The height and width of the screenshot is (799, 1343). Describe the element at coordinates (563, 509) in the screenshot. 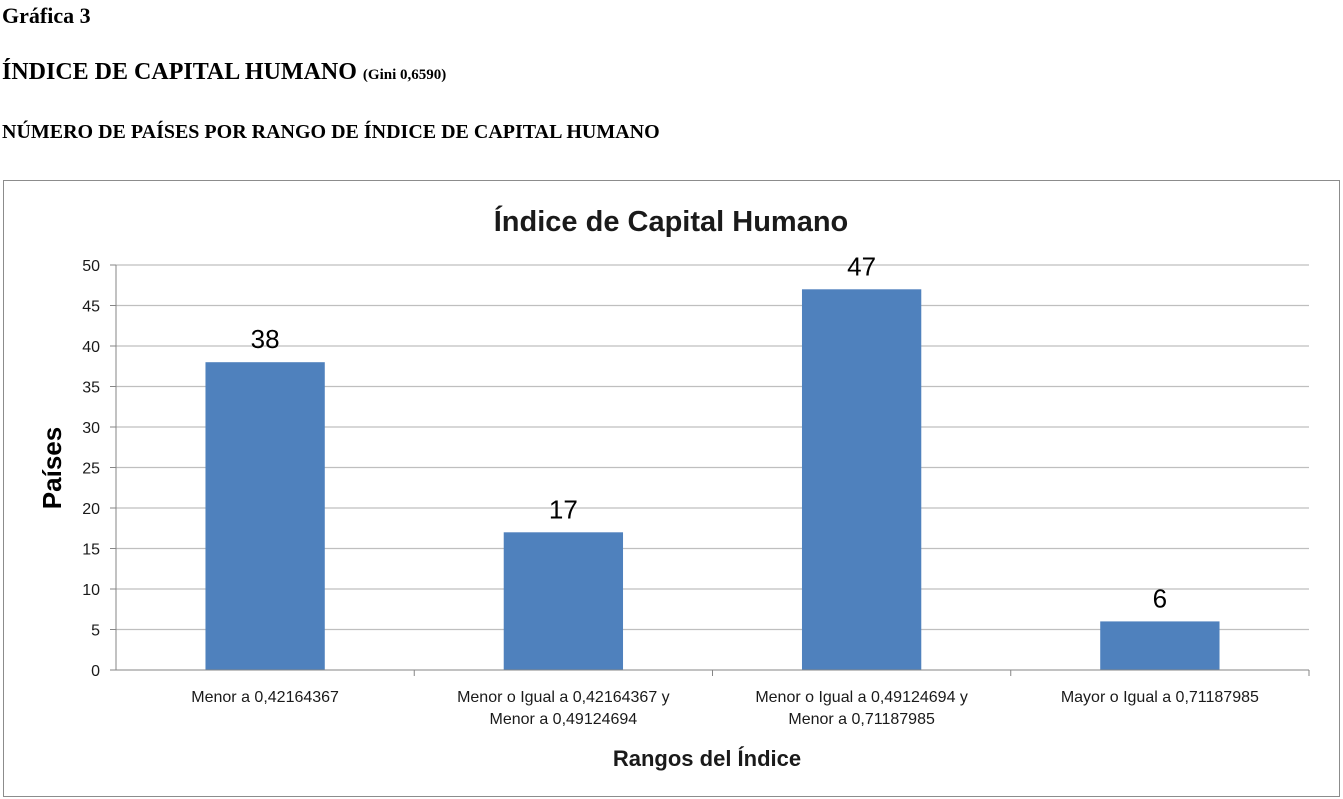

I see `data-label: 17` at that location.